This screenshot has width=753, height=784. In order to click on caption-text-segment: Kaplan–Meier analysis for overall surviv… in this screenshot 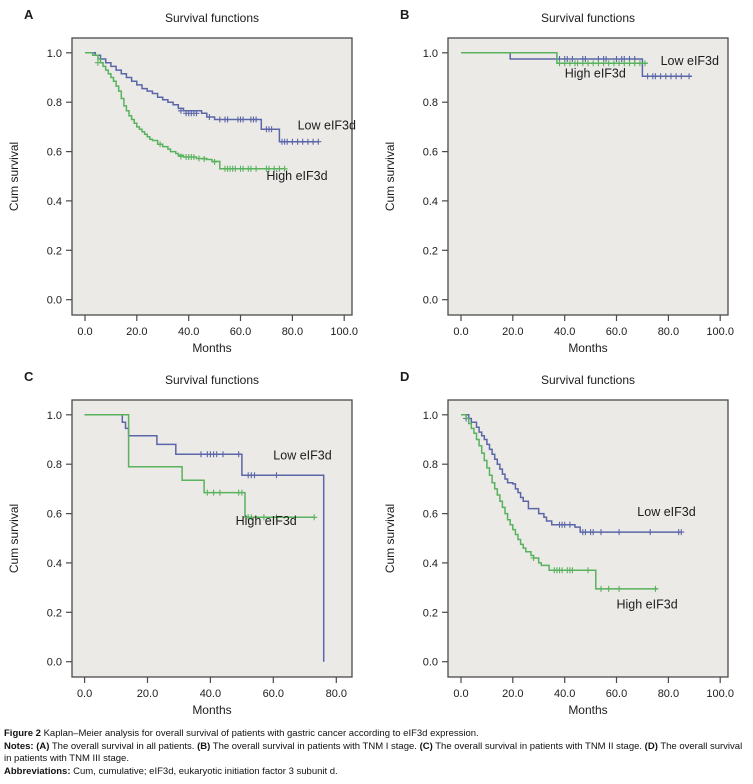, I will do `click(259, 733)`.